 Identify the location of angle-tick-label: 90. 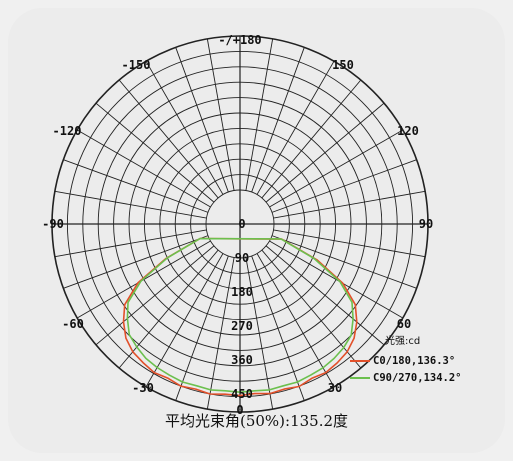
(426, 224).